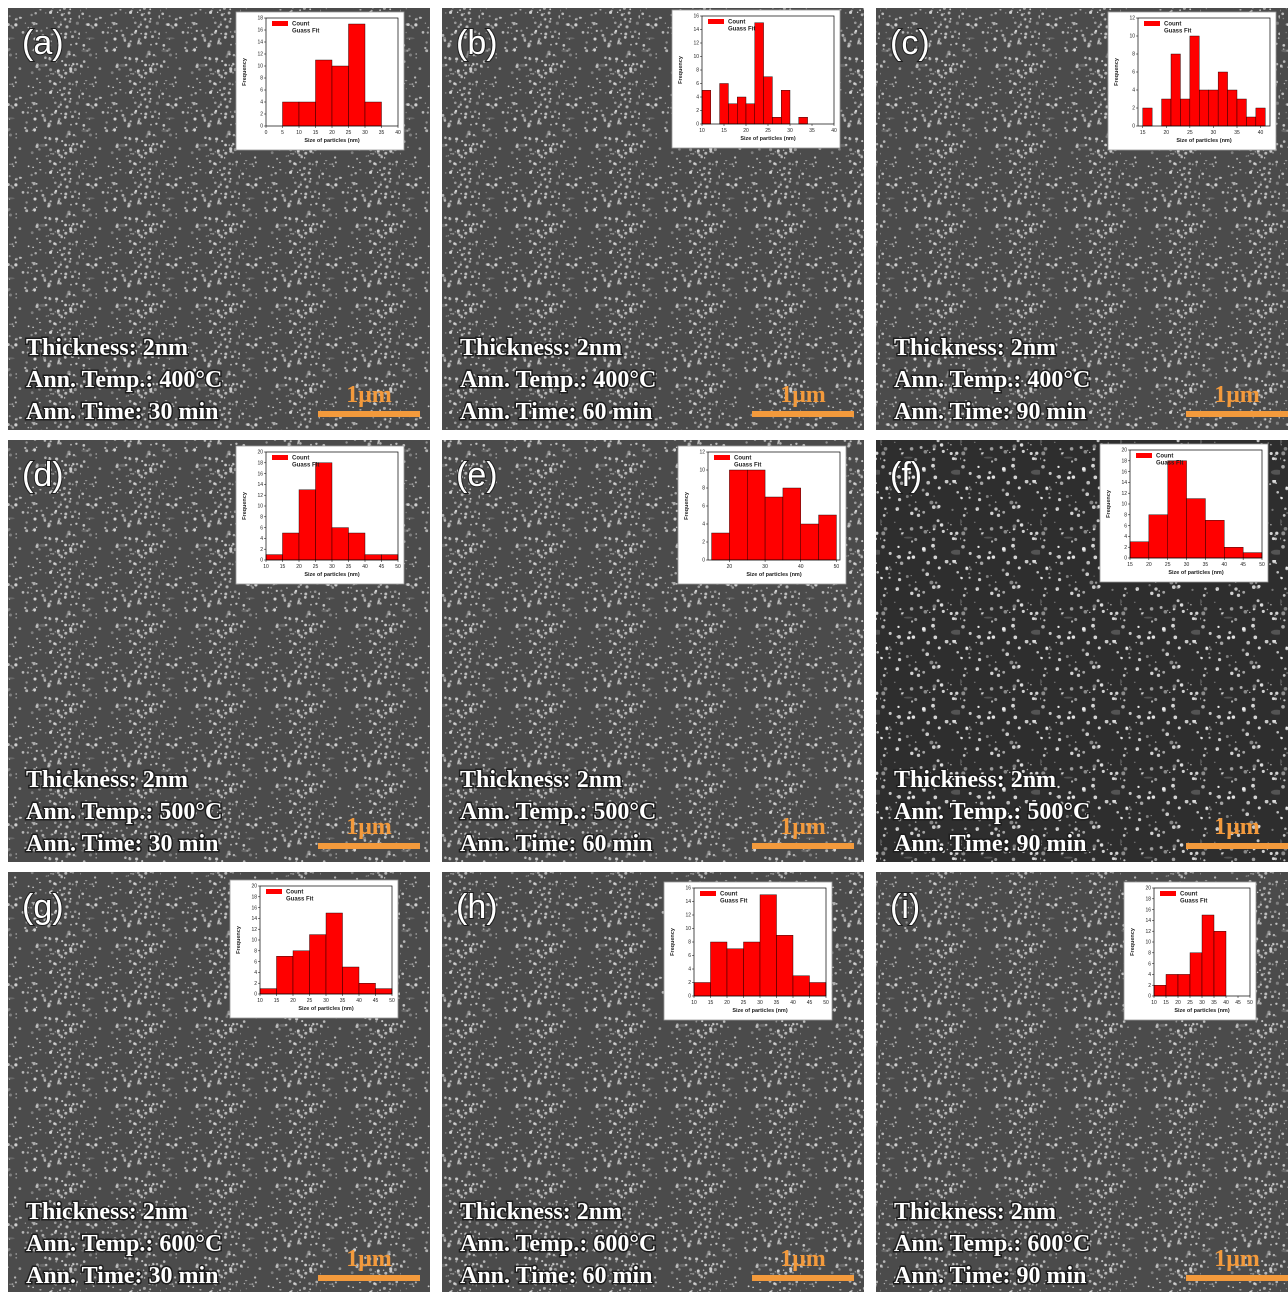 The height and width of the screenshot is (1292, 1288). Describe the element at coordinates (992, 1244) in the screenshot. I see `annotation: Ann. Temp.: 600°C` at that location.